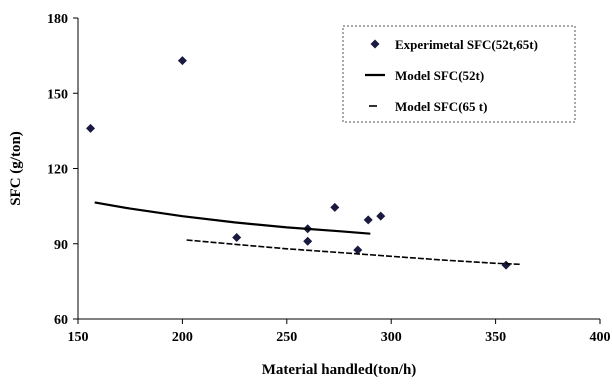  What do you see at coordinates (339, 370) in the screenshot?
I see `x-axis-title: Material handled(ton/h)` at bounding box center [339, 370].